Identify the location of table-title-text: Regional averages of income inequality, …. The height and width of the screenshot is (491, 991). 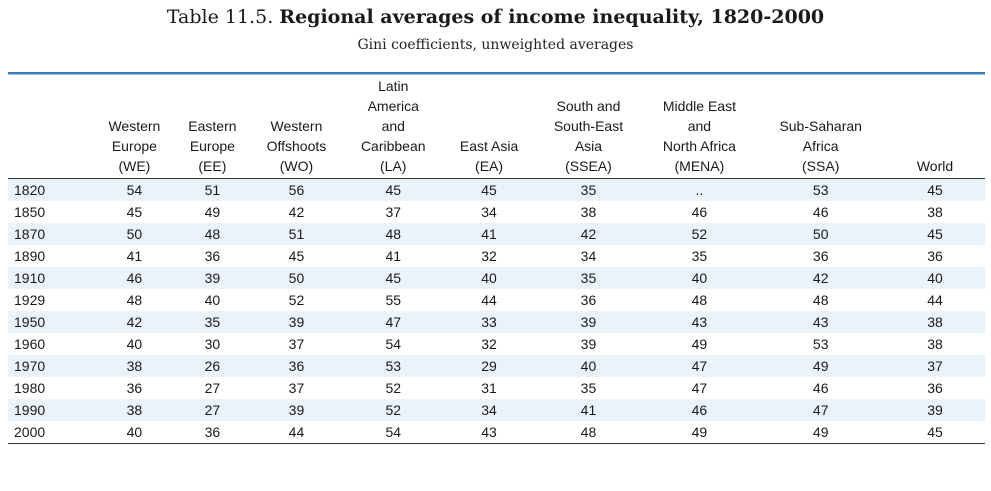
(552, 17).